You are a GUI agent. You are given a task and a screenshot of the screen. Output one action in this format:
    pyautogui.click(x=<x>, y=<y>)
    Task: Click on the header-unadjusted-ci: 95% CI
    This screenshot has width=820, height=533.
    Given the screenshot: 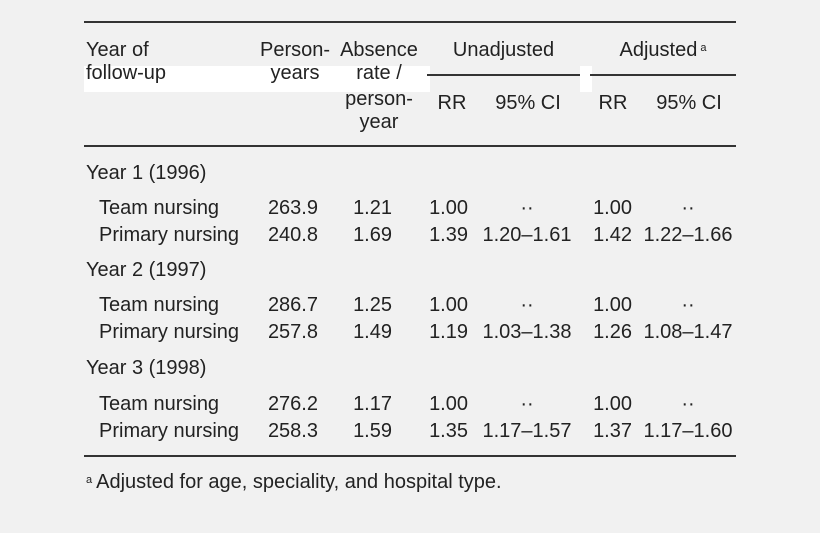 What is the action you would take?
    pyautogui.click(x=528, y=103)
    